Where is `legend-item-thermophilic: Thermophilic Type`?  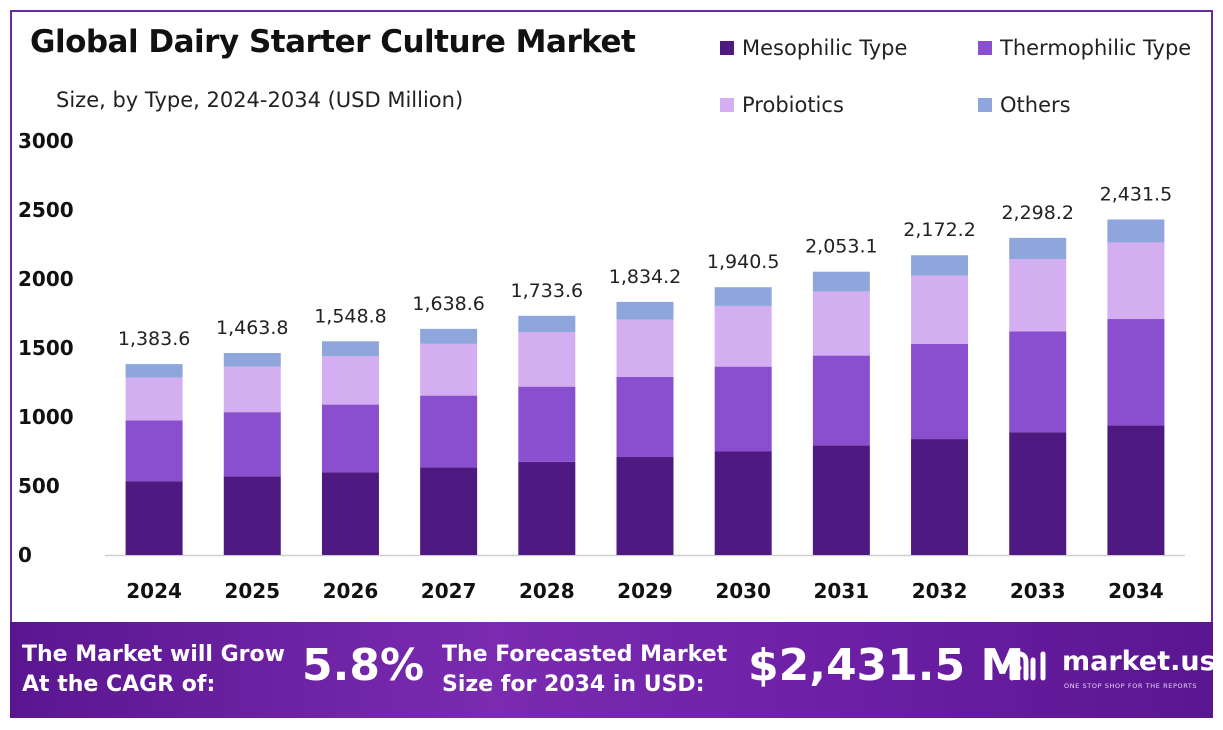 legend-item-thermophilic: Thermophilic Type is located at coordinates (1084, 48).